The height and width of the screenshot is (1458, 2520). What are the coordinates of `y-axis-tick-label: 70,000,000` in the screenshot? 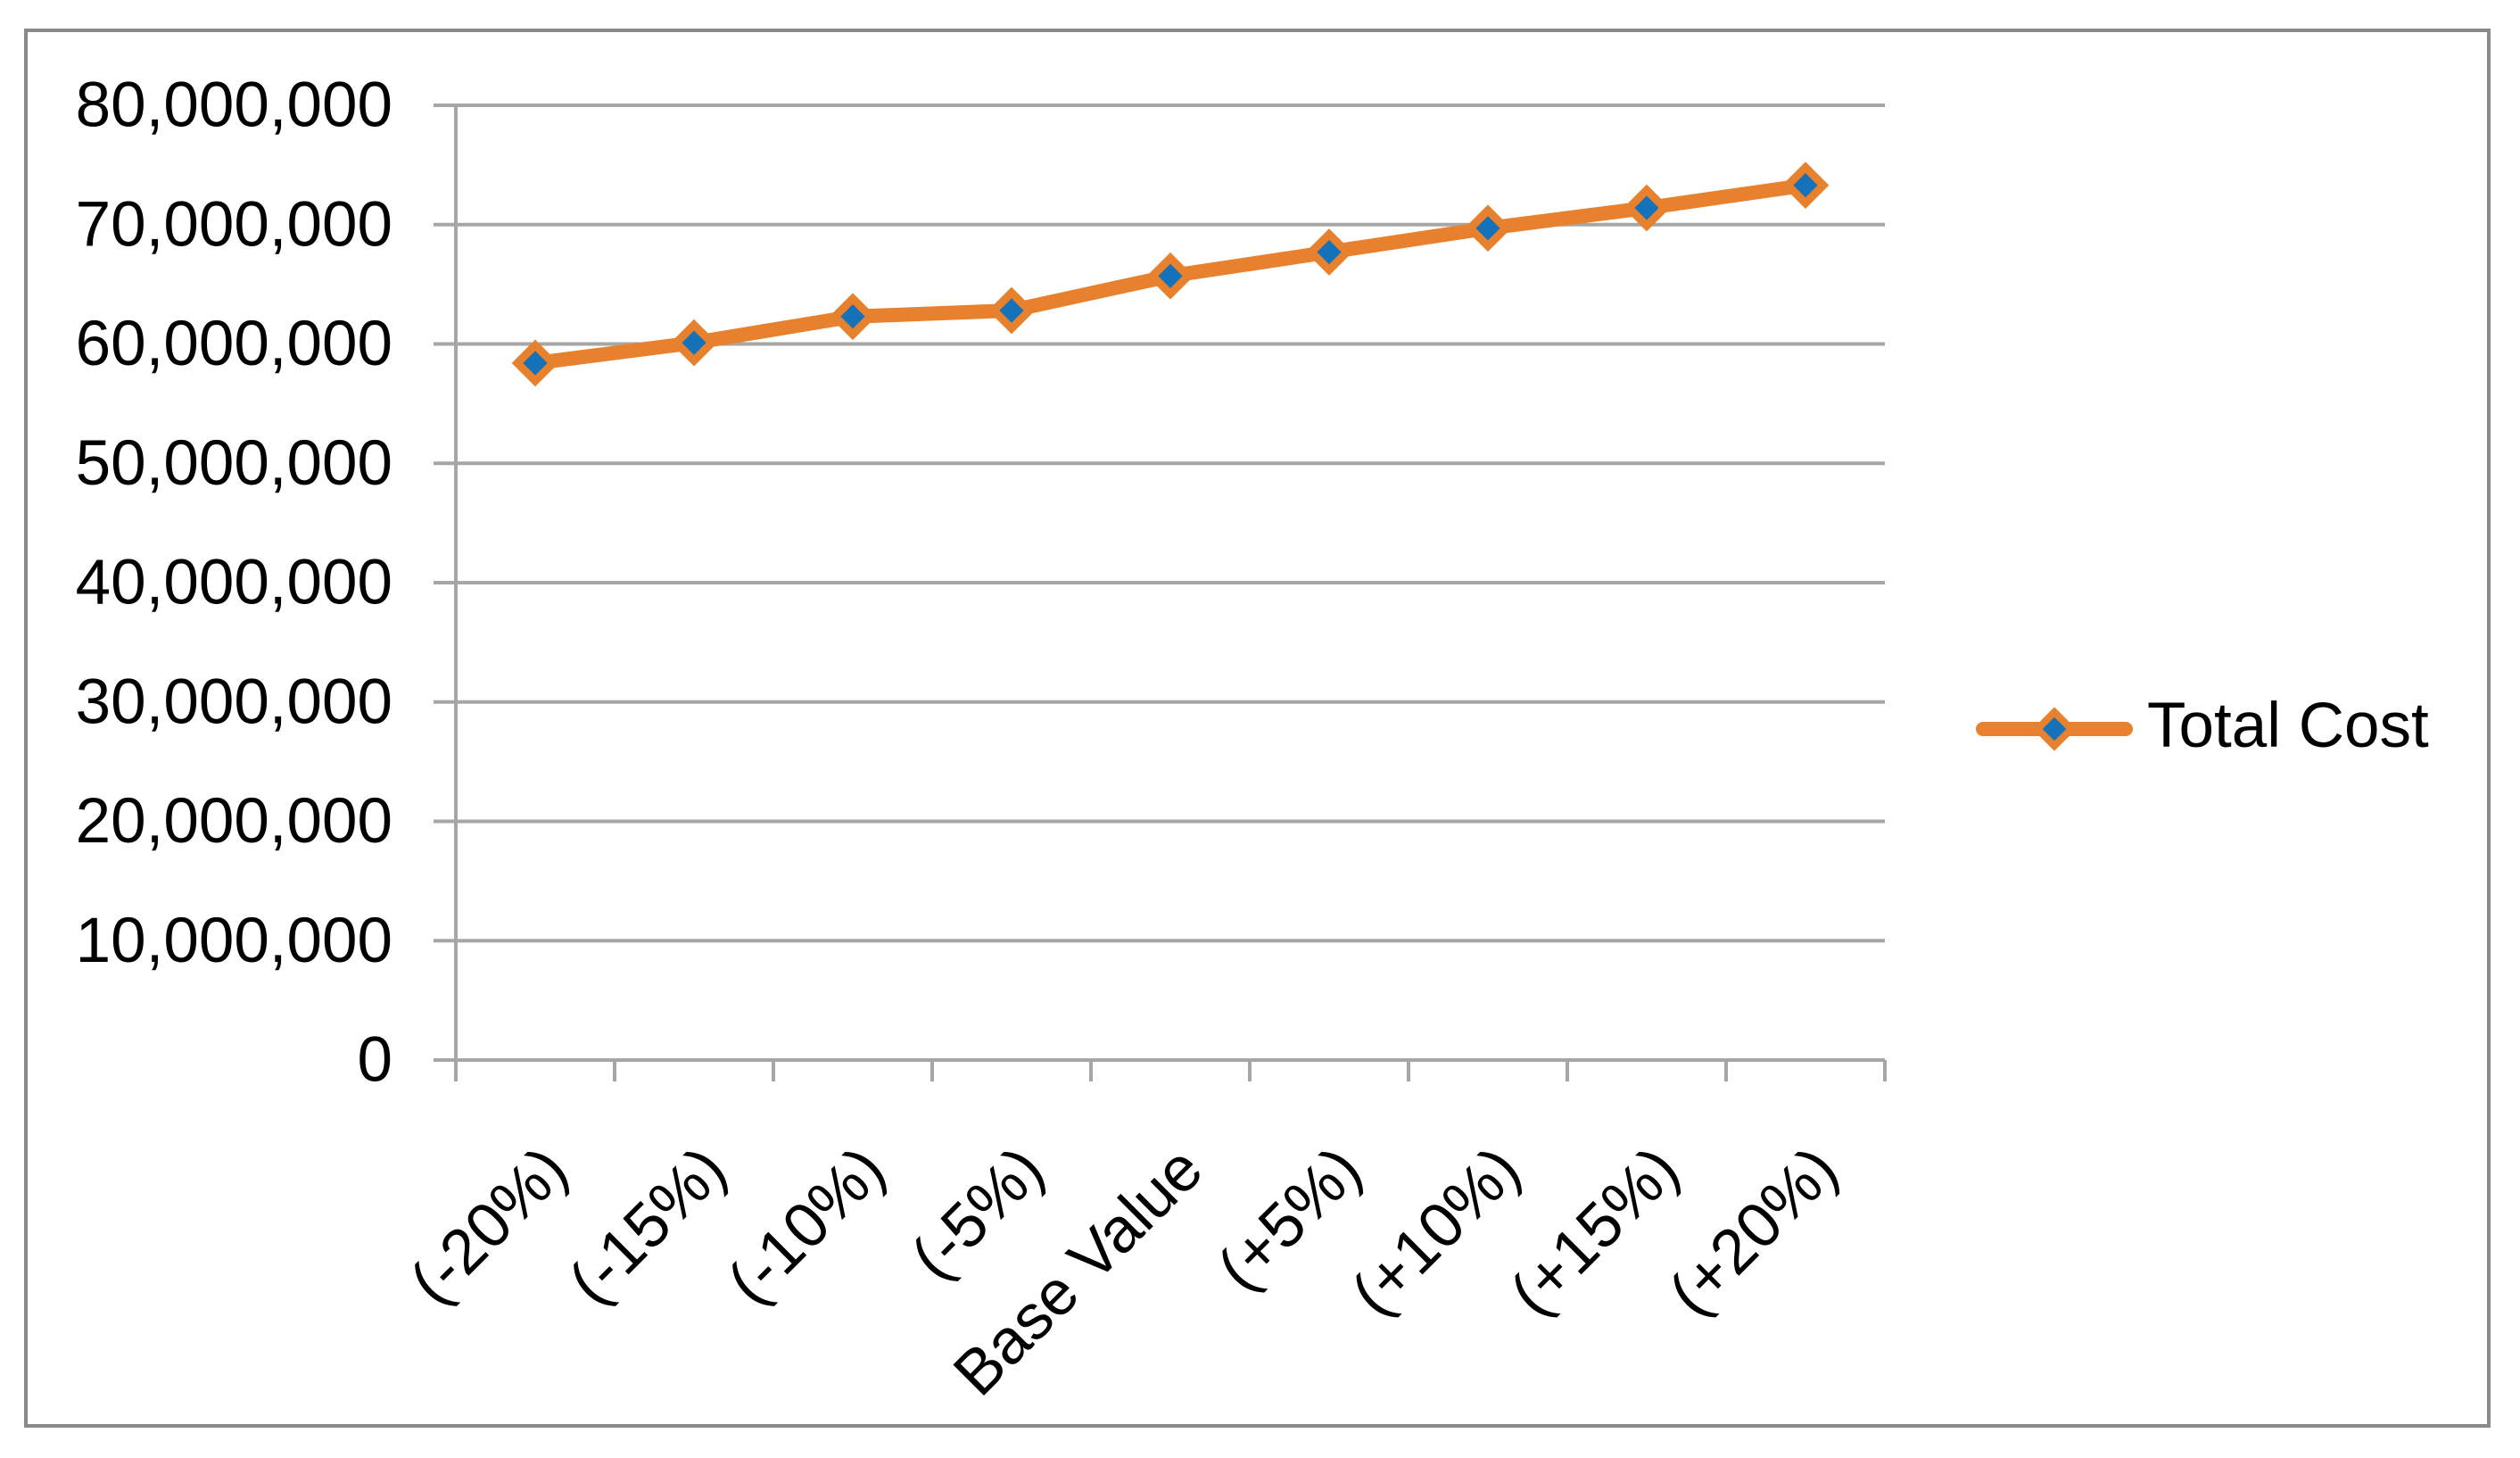 It's located at (234, 224).